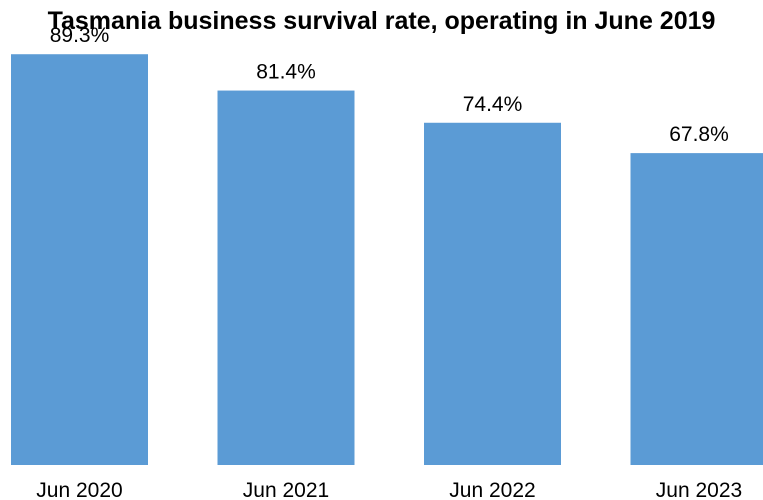 The height and width of the screenshot is (500, 763). I want to click on category-label-1: Jun 2021, so click(286, 489).